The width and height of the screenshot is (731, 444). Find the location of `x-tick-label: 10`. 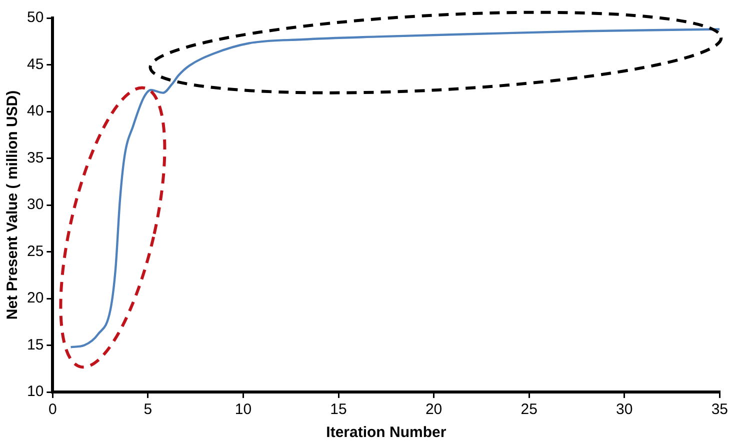

x-tick-label: 10 is located at coordinates (243, 409).